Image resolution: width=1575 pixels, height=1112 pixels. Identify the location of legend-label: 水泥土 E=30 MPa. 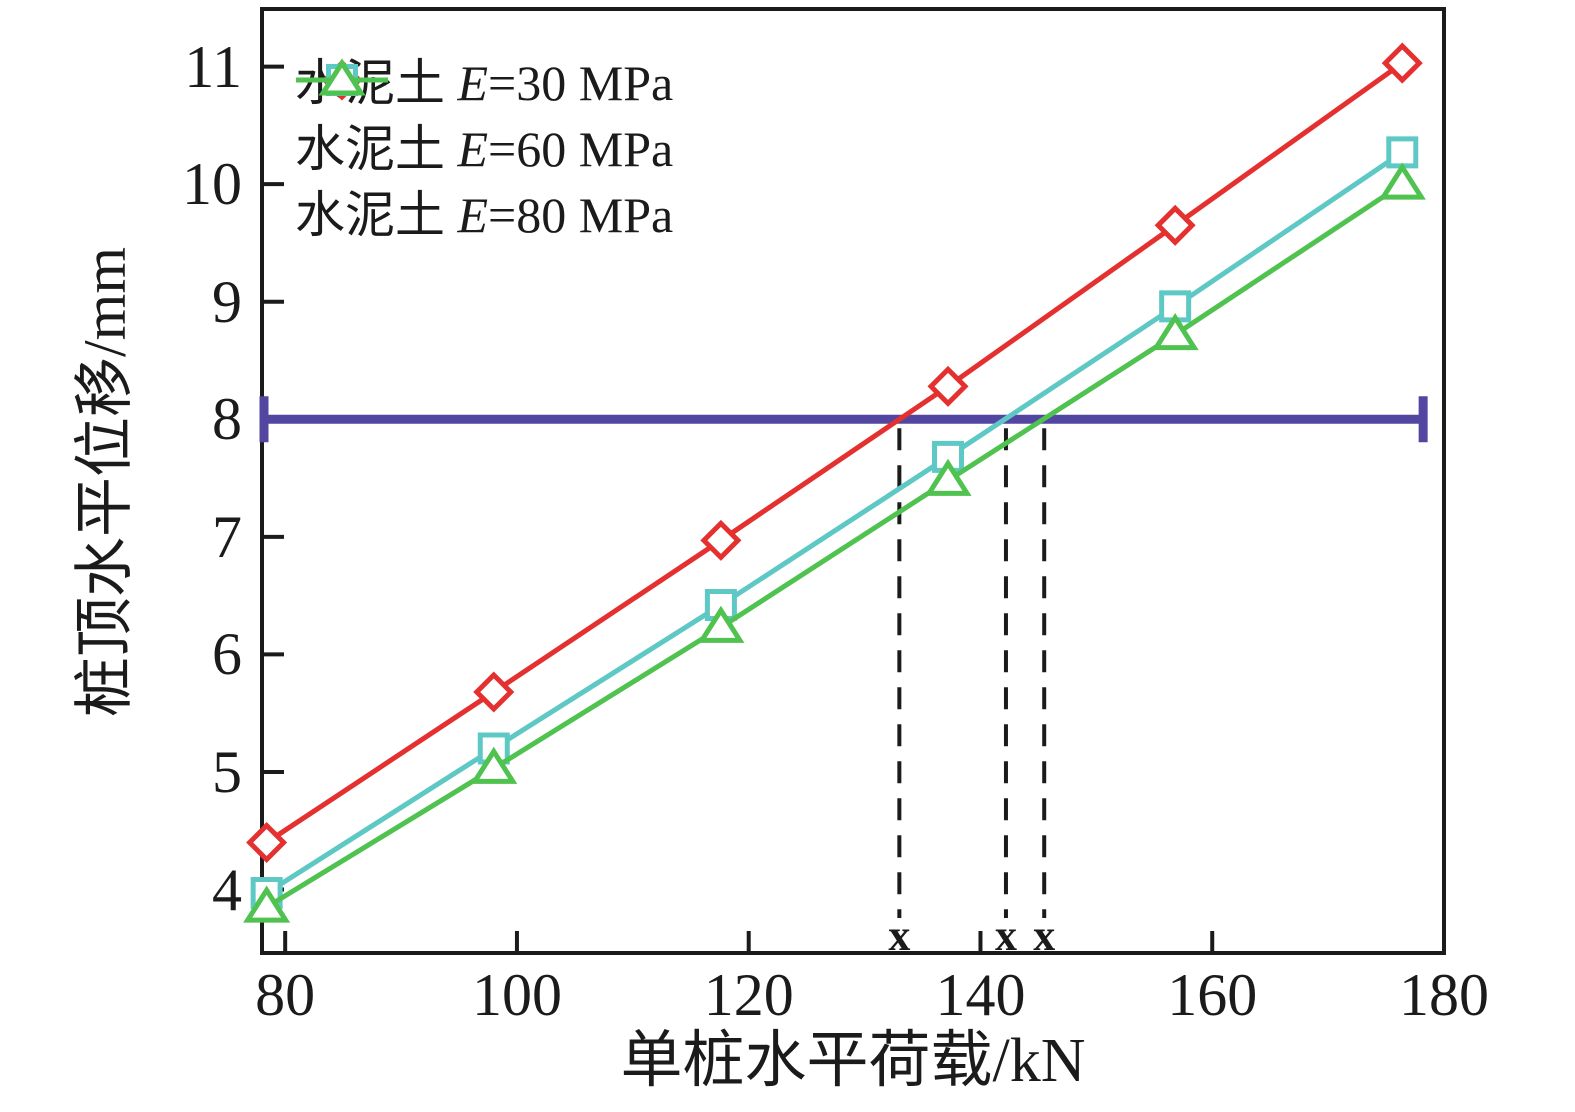
(484, 83).